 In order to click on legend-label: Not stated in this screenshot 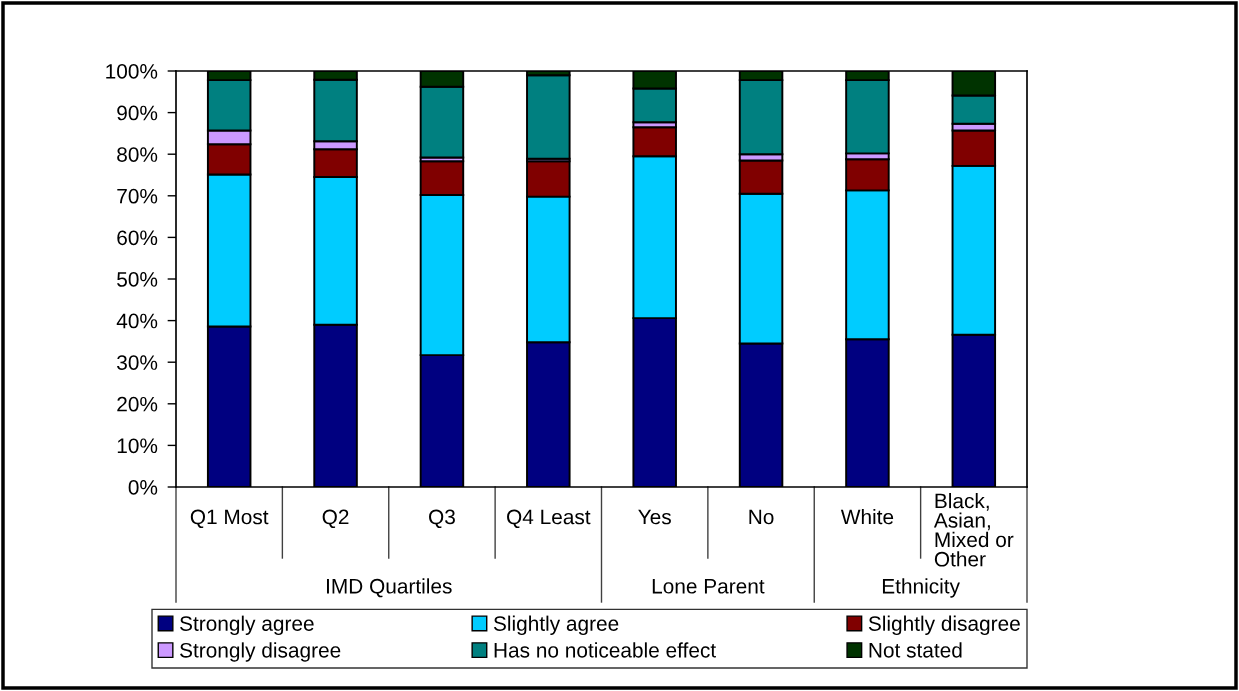, I will do `click(915, 650)`.